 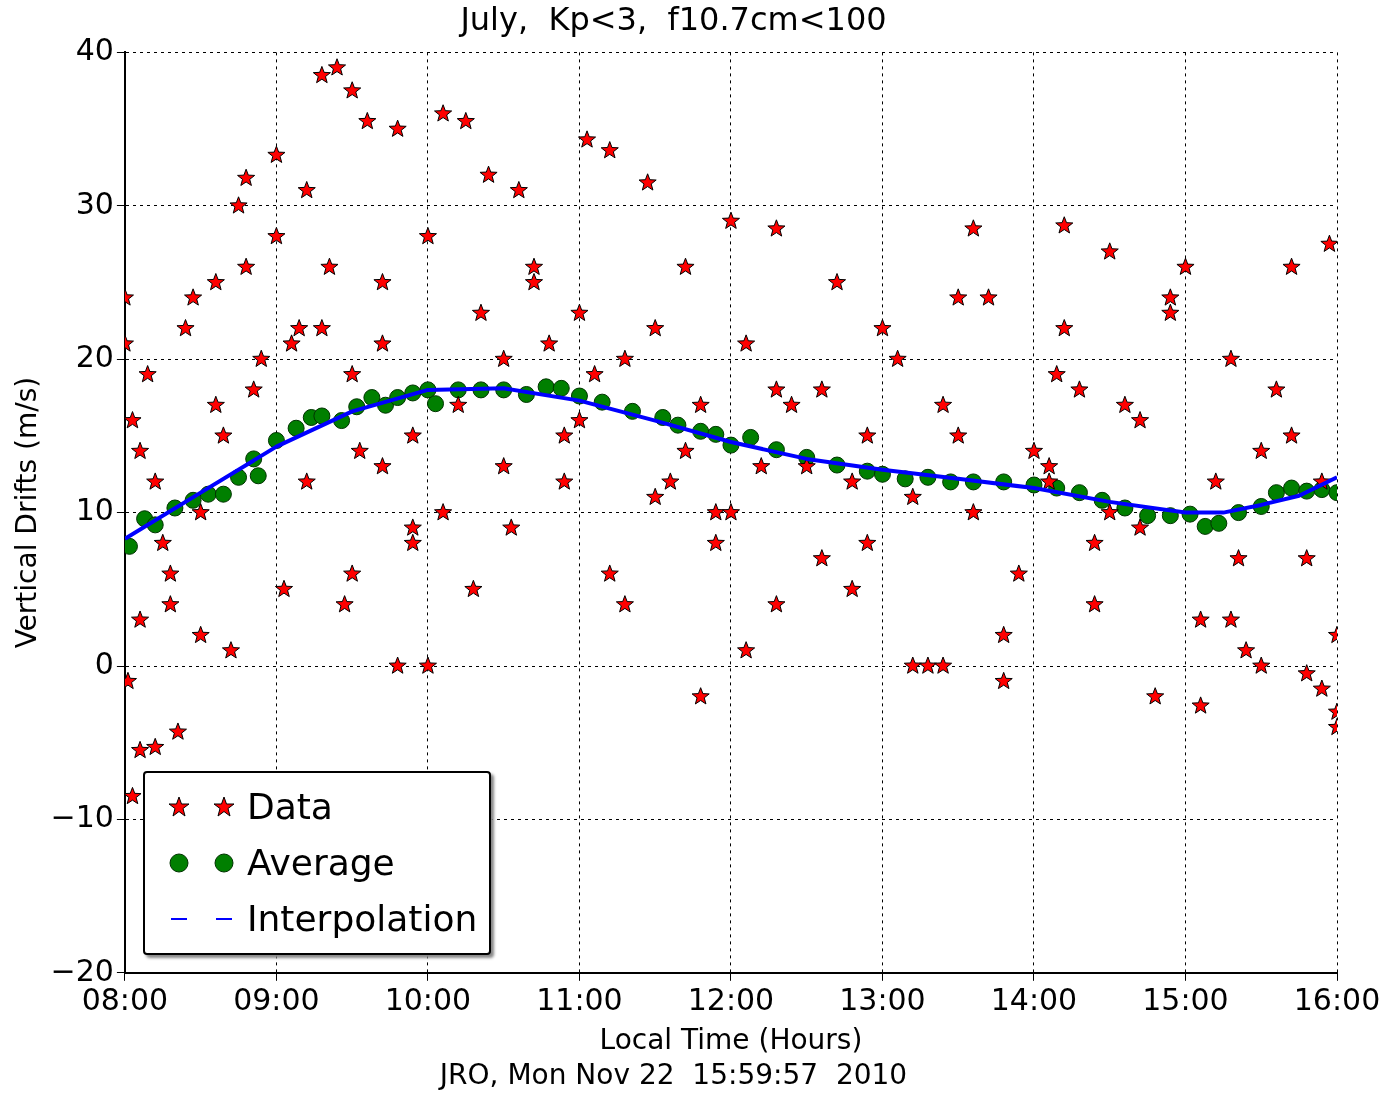 What do you see at coordinates (882, 999) in the screenshot?
I see `x-tick-label: 13:00` at bounding box center [882, 999].